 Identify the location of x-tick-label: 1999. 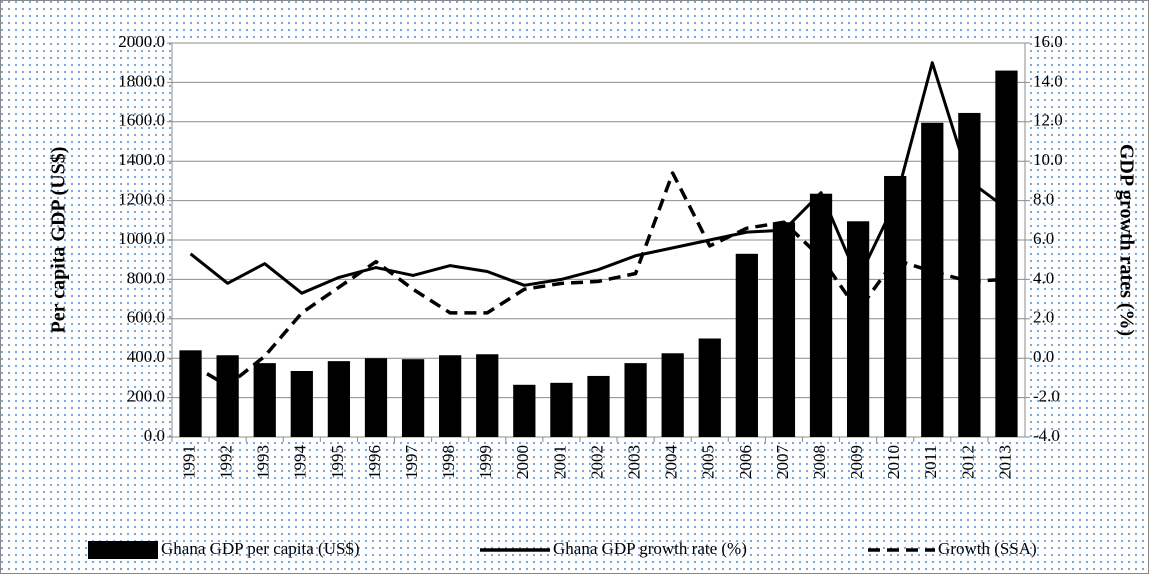
(485, 462).